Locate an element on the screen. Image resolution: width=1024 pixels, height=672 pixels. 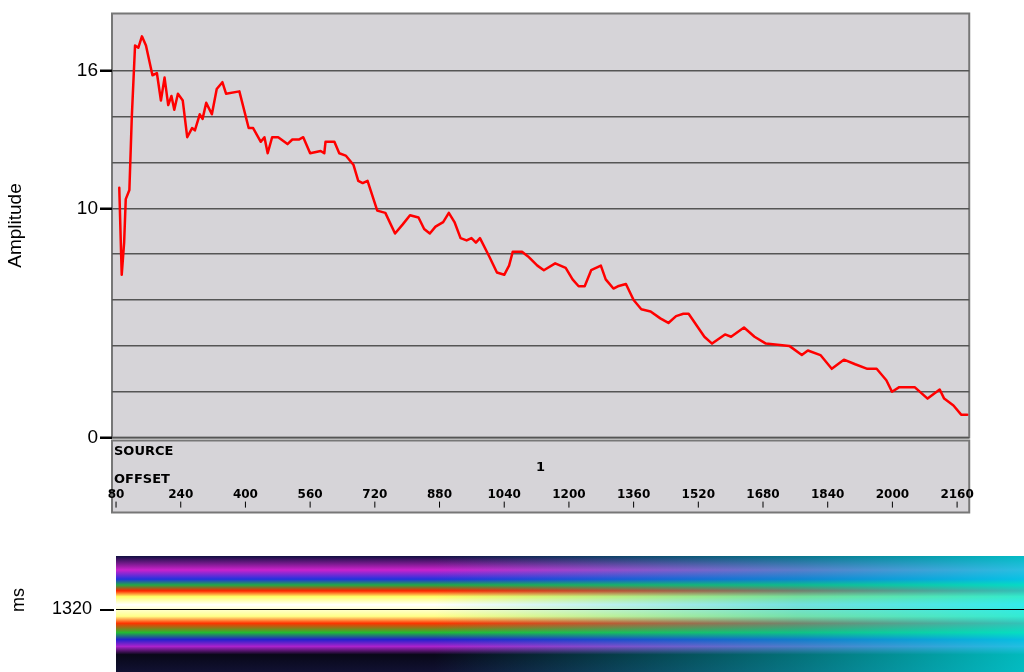
x-tick-label: 2160 is located at coordinates (957, 493).